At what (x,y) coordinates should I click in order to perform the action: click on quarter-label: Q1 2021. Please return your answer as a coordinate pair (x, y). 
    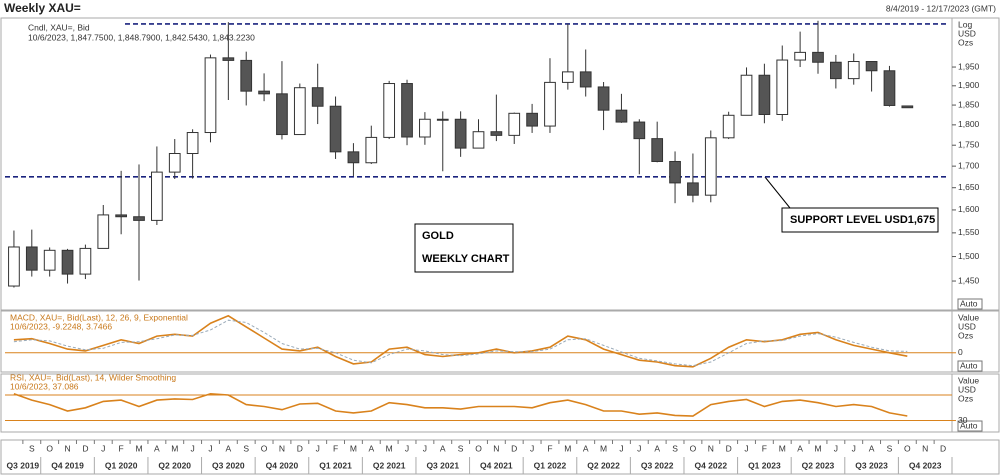
    Looking at the image, I should click on (335, 465).